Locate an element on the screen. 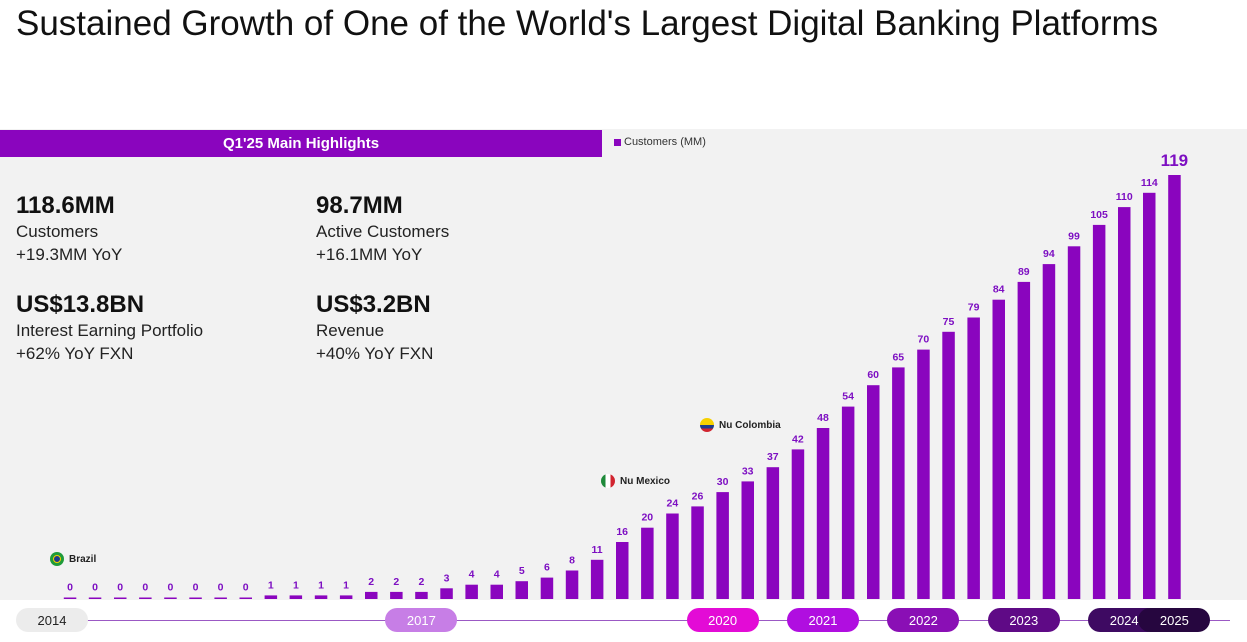  bar-value-label: 33 is located at coordinates (748, 471).